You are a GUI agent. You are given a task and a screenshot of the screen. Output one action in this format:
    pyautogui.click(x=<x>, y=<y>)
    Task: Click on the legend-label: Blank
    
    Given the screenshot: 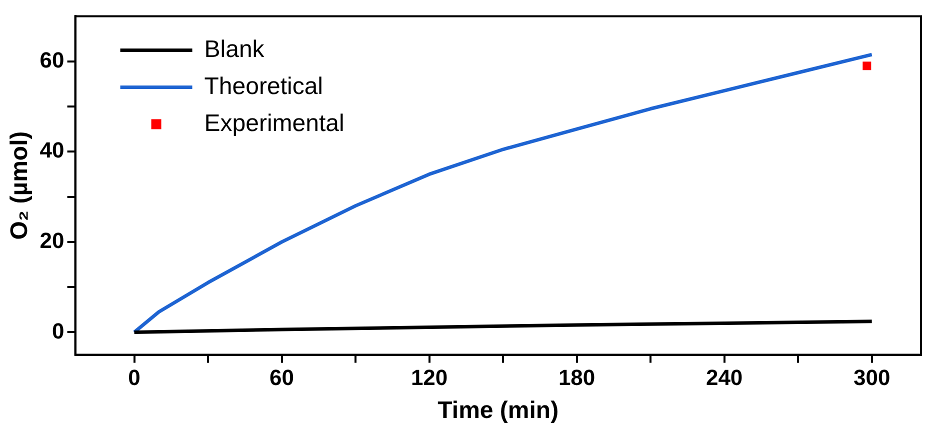 What is the action you would take?
    pyautogui.click(x=235, y=49)
    